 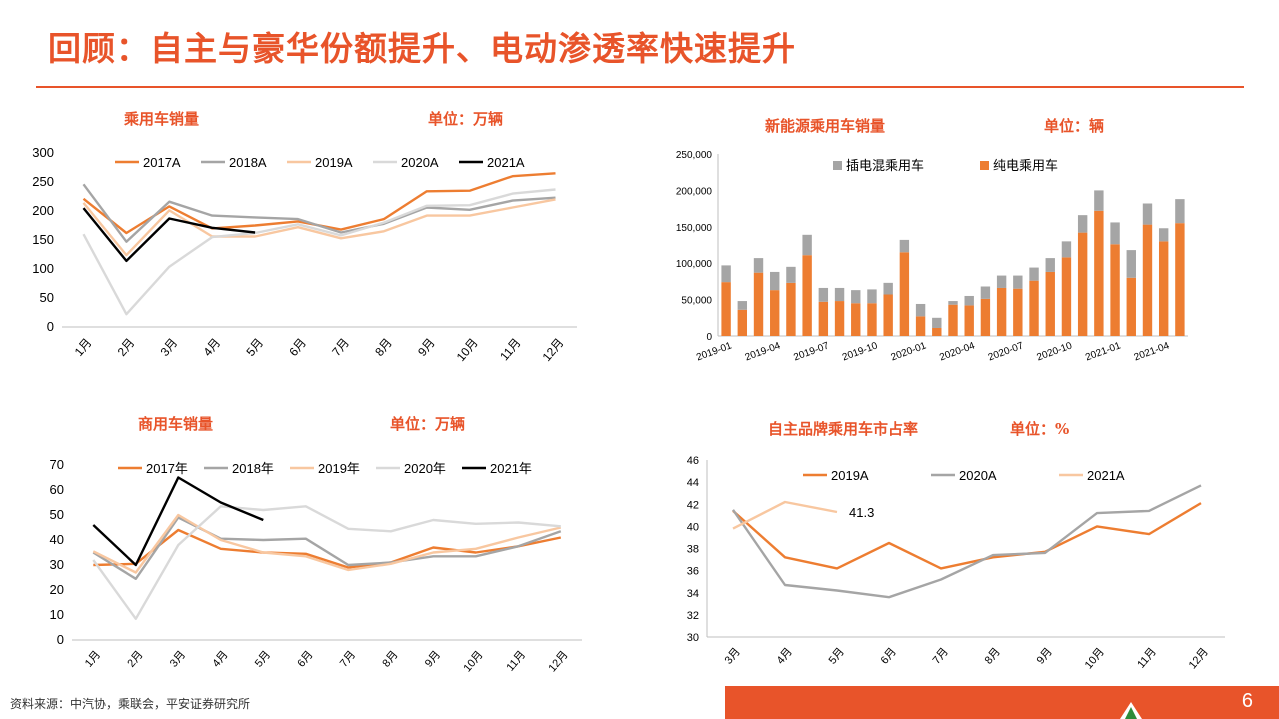 I want to click on y-tick-label: 250,000, so click(x=694, y=155).